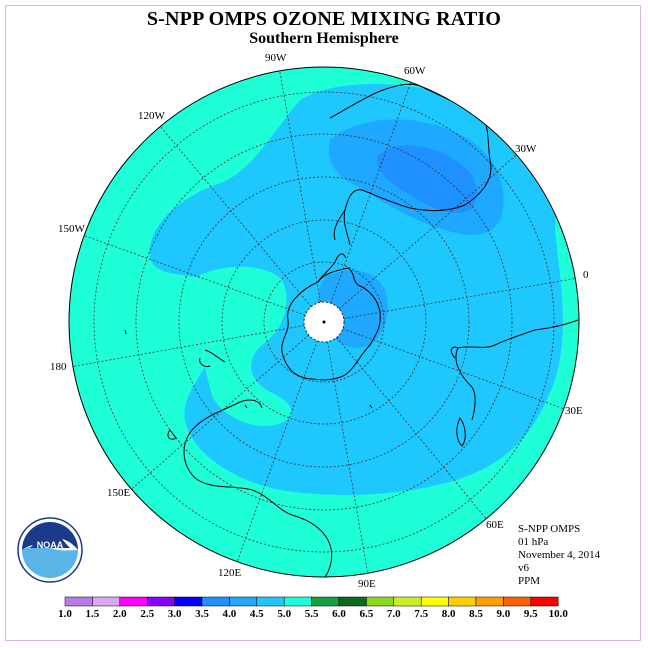  Describe the element at coordinates (245, 346) in the screenshot. I see `ozone-region-50-patch` at that location.